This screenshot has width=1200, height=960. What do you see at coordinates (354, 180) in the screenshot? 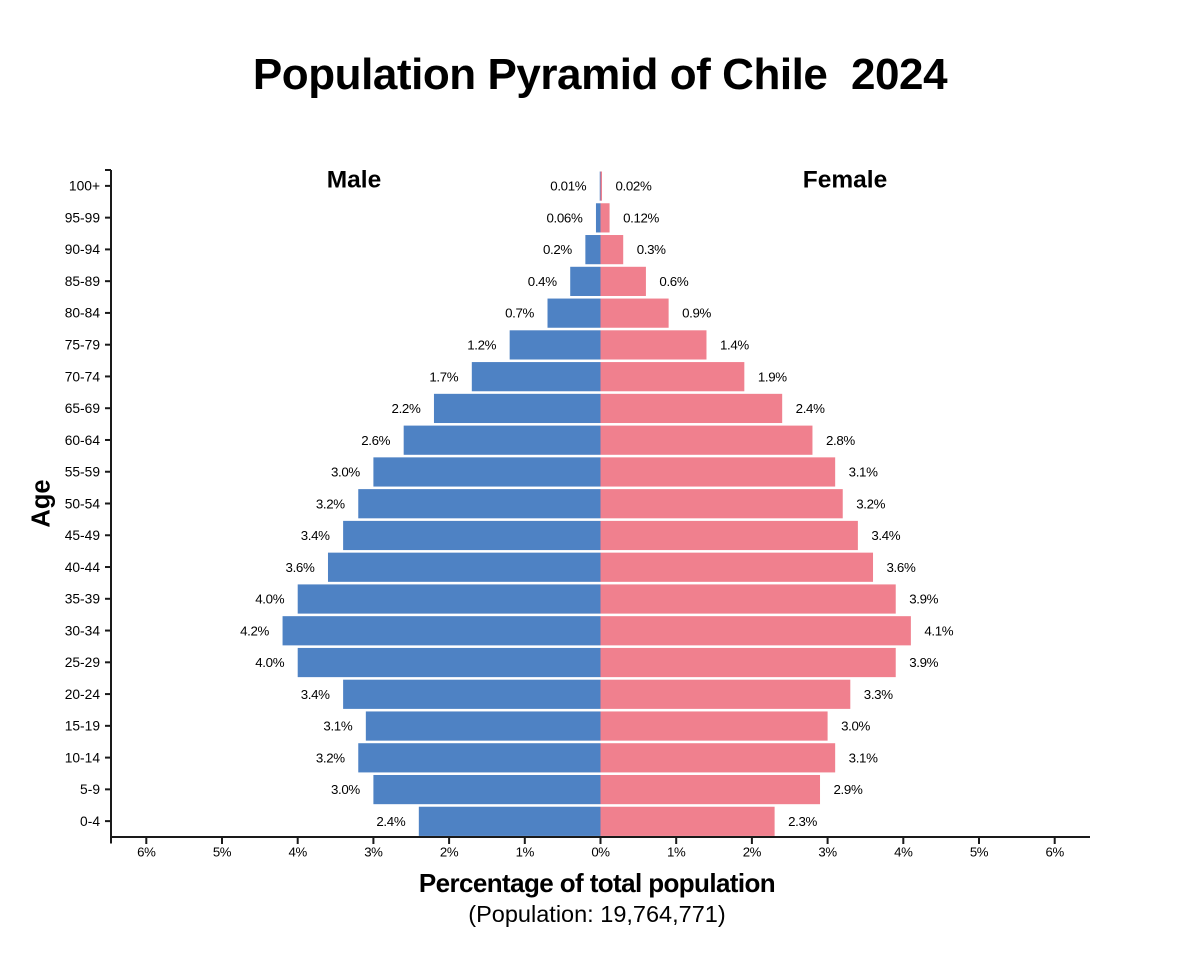
I see `svg-text: Male` at bounding box center [354, 180].